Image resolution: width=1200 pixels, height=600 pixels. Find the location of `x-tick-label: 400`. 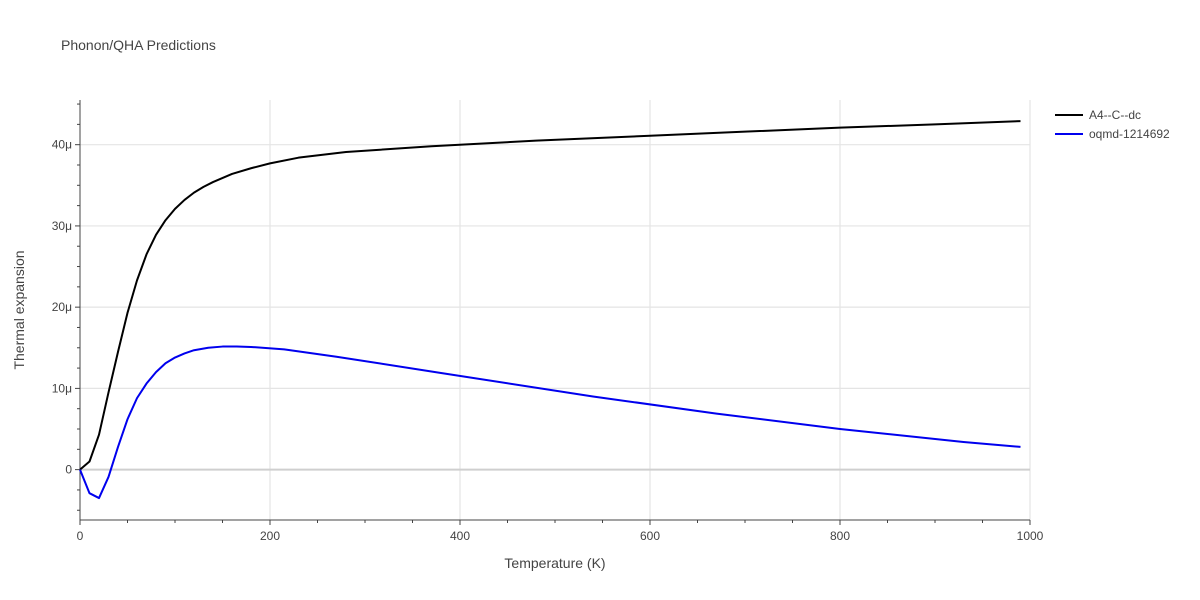

x-tick-label: 400 is located at coordinates (460, 536).